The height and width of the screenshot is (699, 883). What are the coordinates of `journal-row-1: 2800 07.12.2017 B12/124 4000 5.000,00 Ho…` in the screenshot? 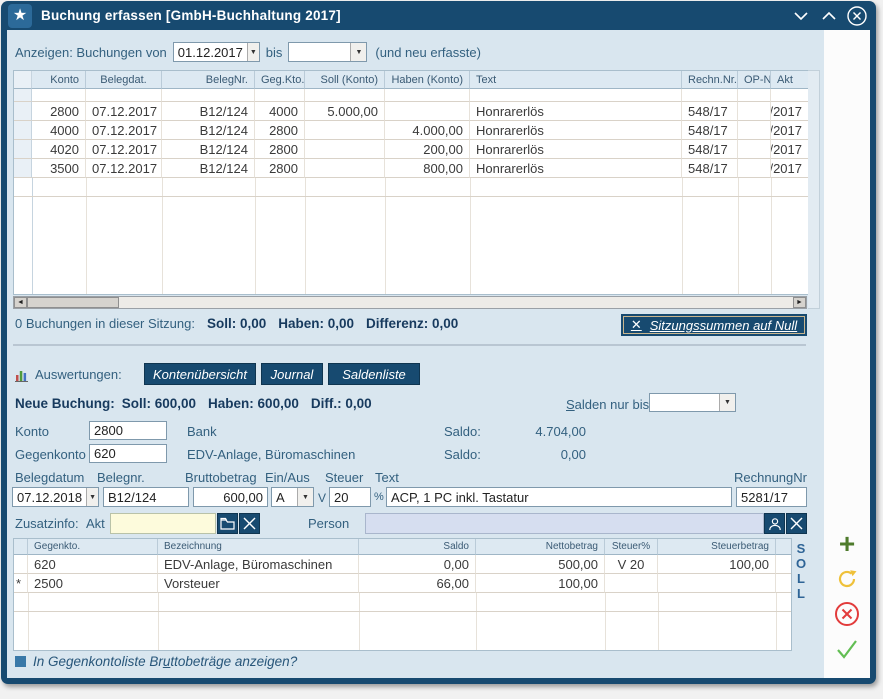 It's located at (411, 111).